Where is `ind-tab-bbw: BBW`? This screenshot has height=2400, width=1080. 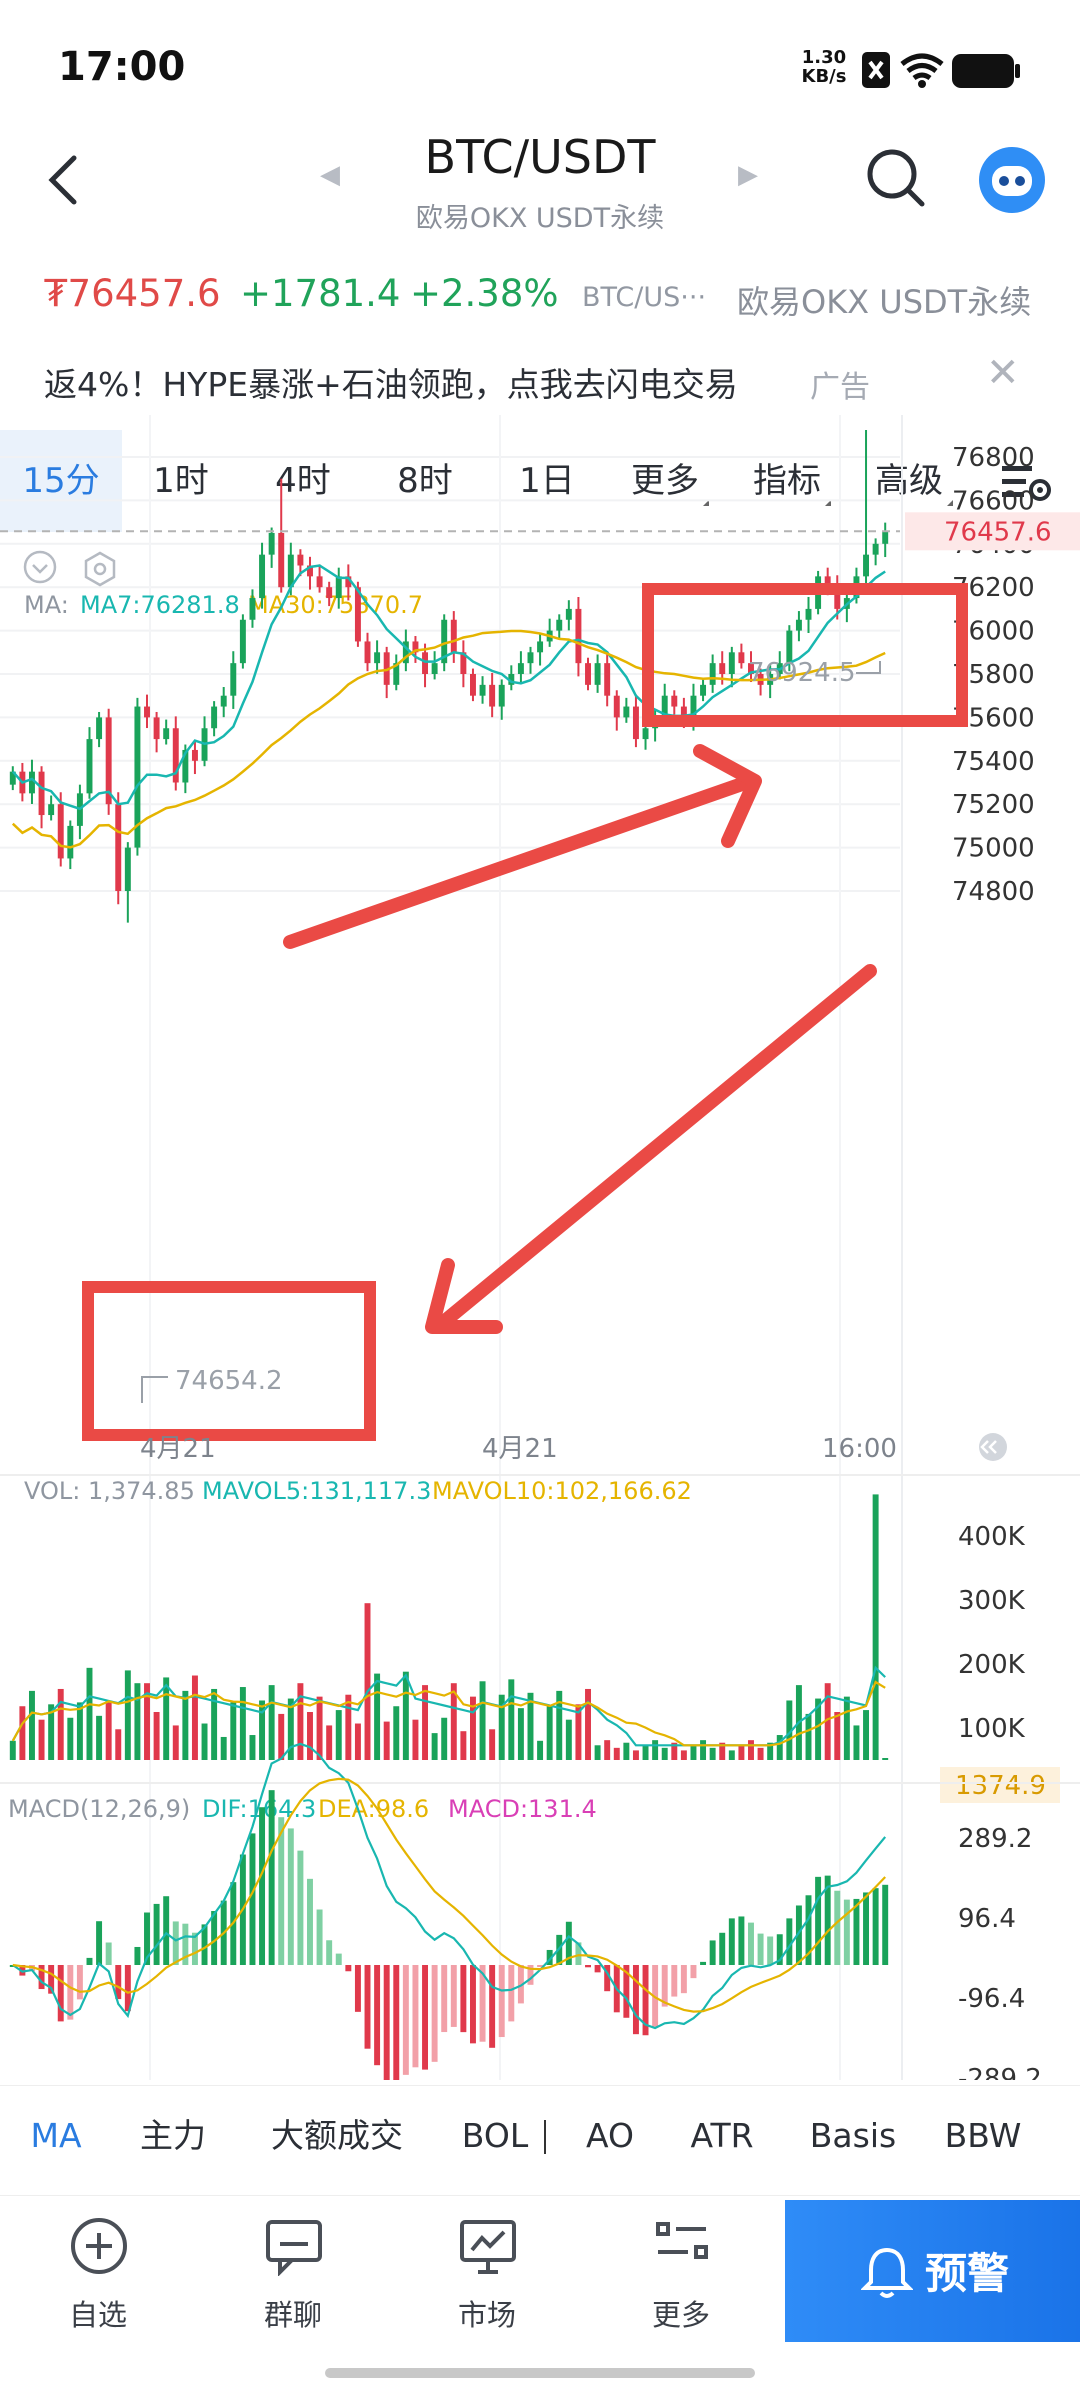
ind-tab-bbw: BBW is located at coordinates (983, 2135).